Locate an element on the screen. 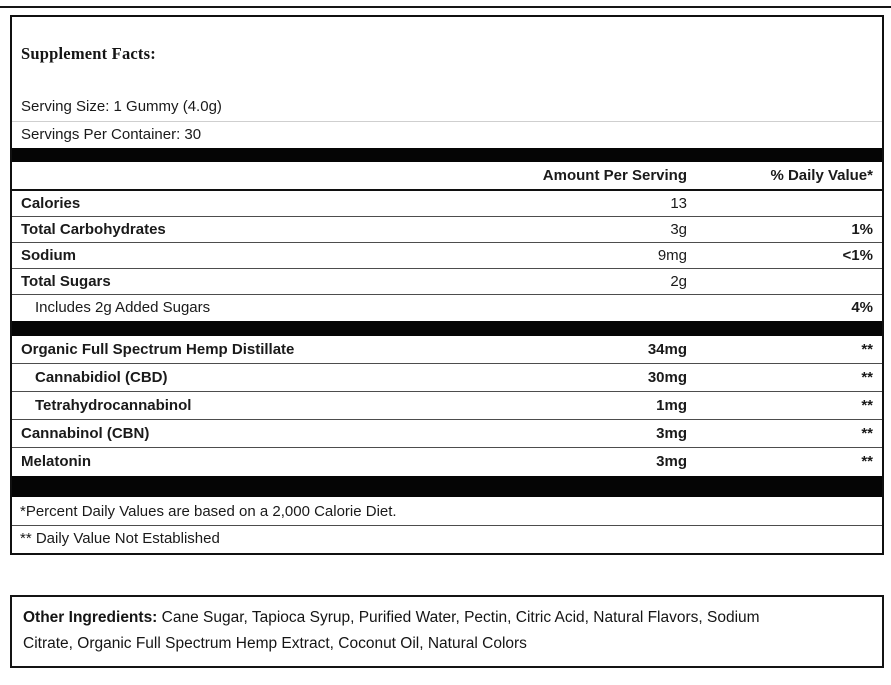 This screenshot has width=891, height=685. header-amount-label: Amount Per Serving is located at coordinates (614, 175).